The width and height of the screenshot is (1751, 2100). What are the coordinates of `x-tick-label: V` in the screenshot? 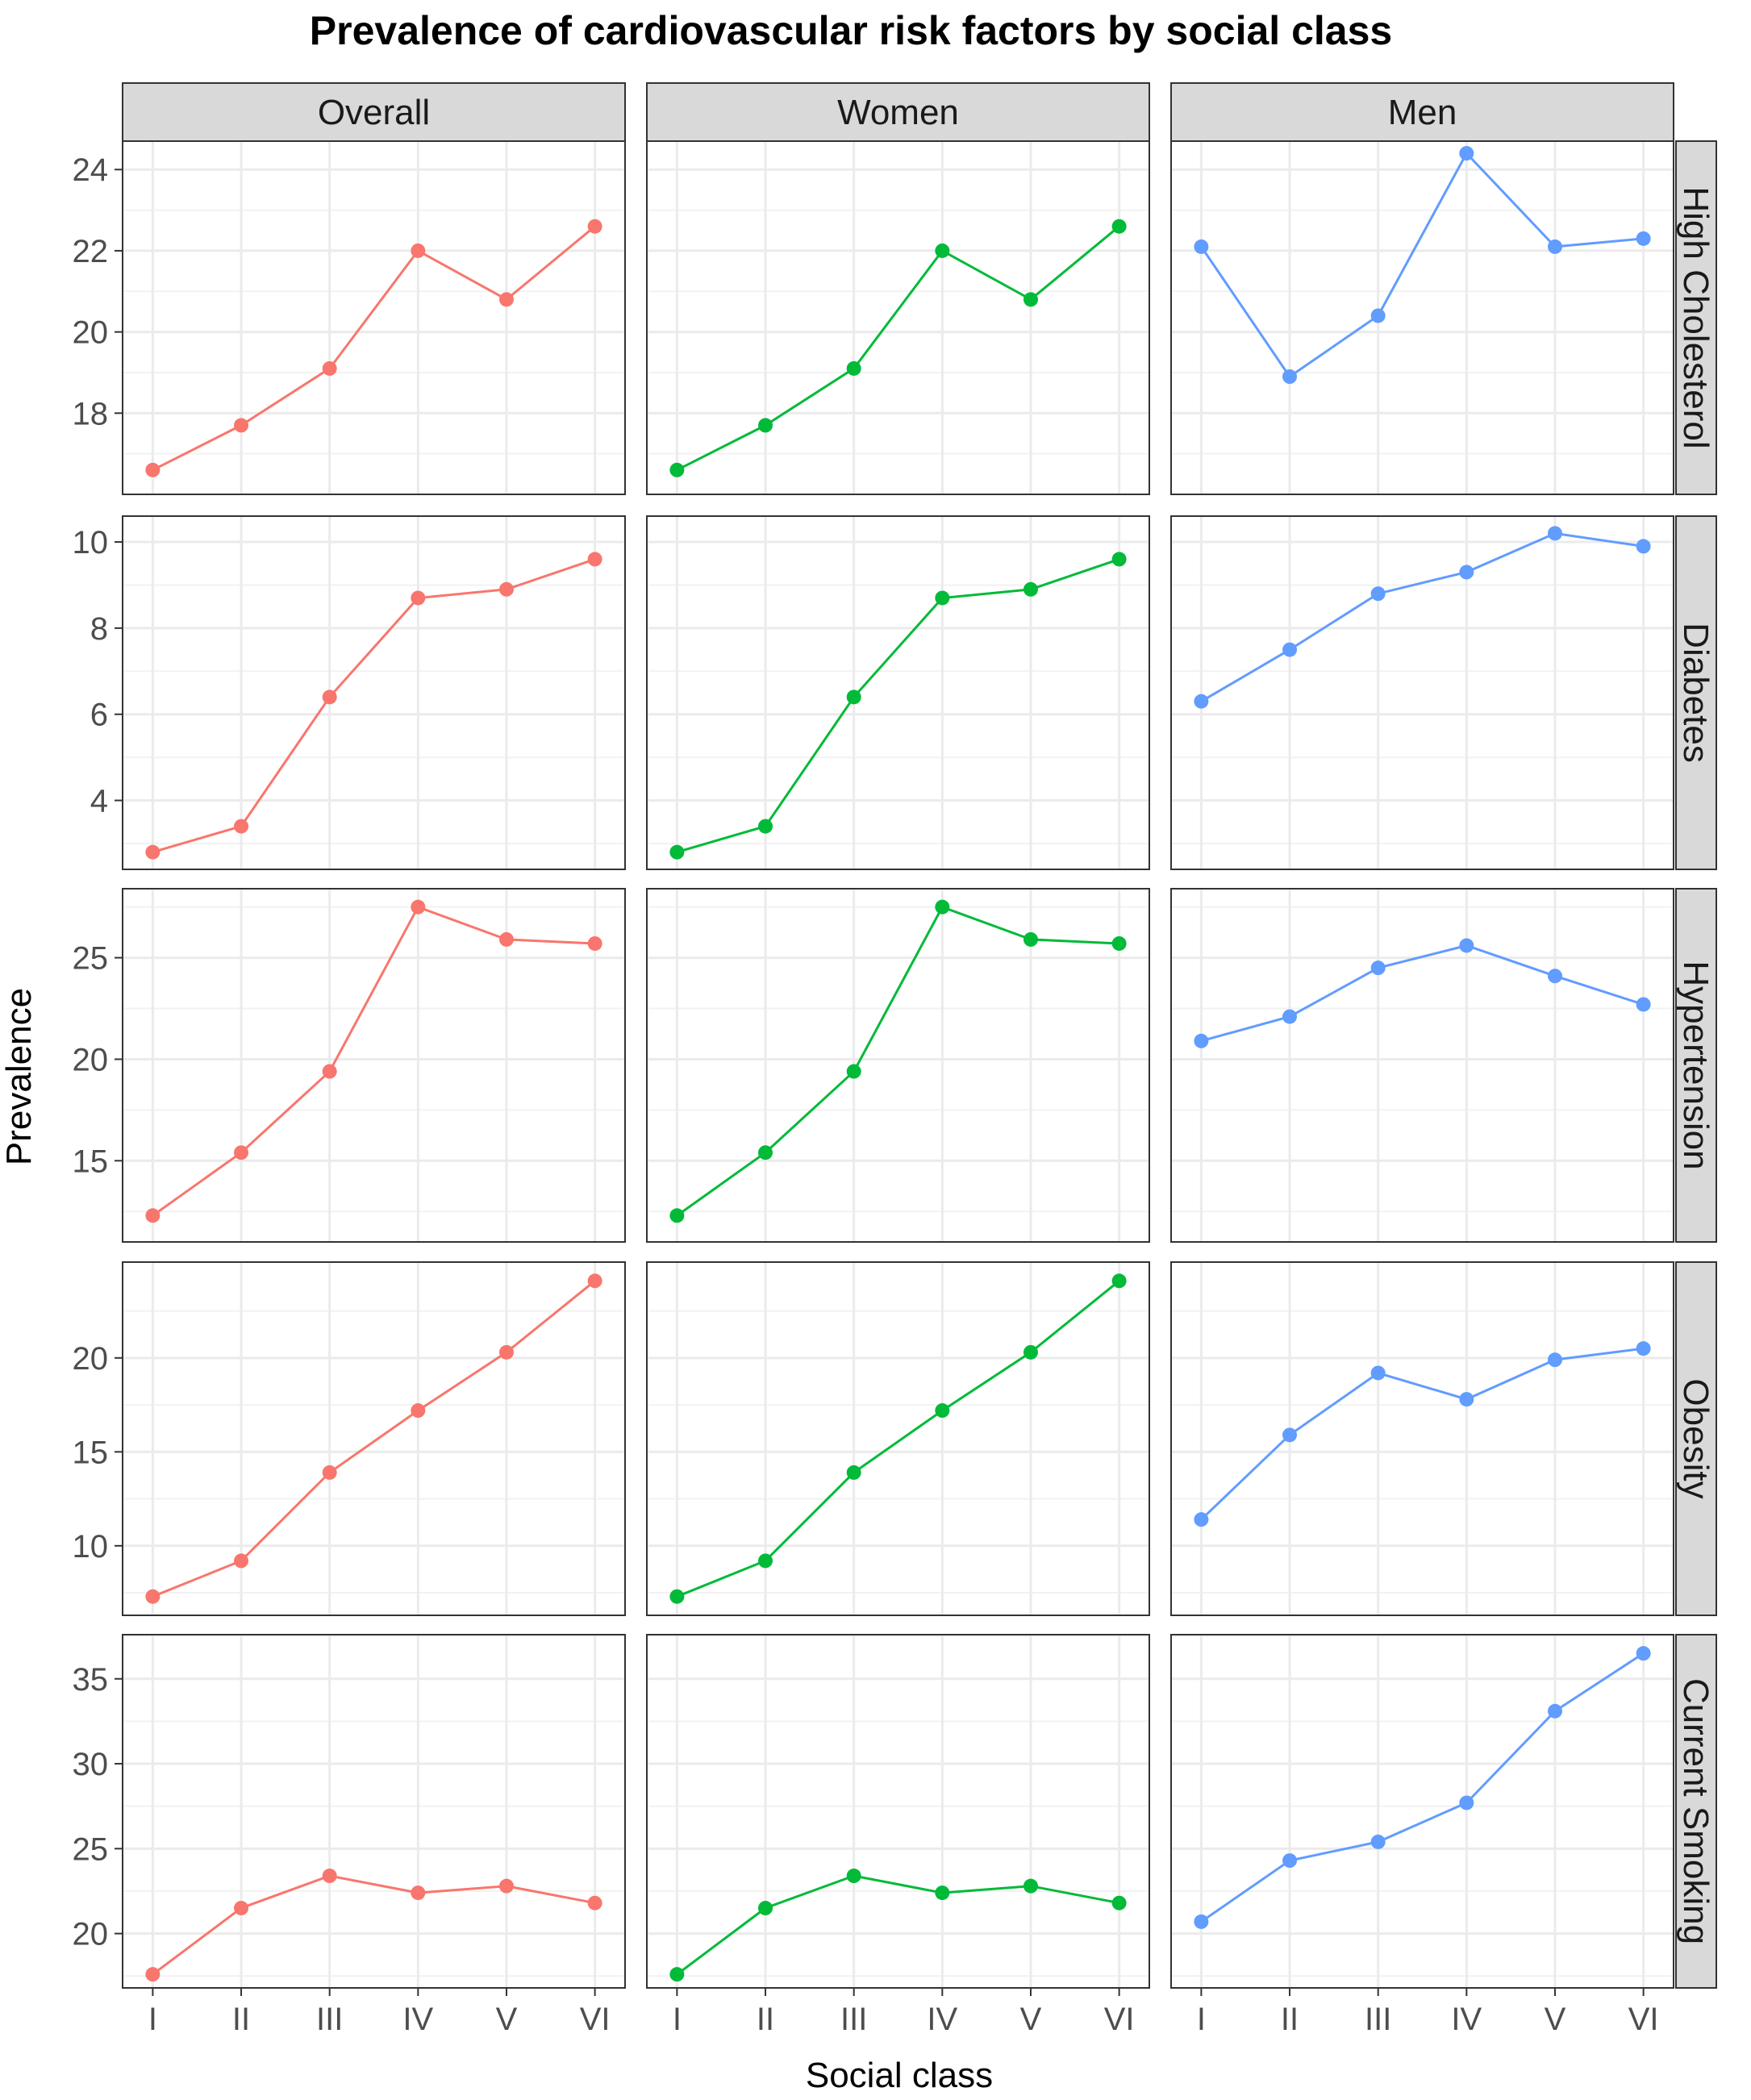 It's located at (1031, 2019).